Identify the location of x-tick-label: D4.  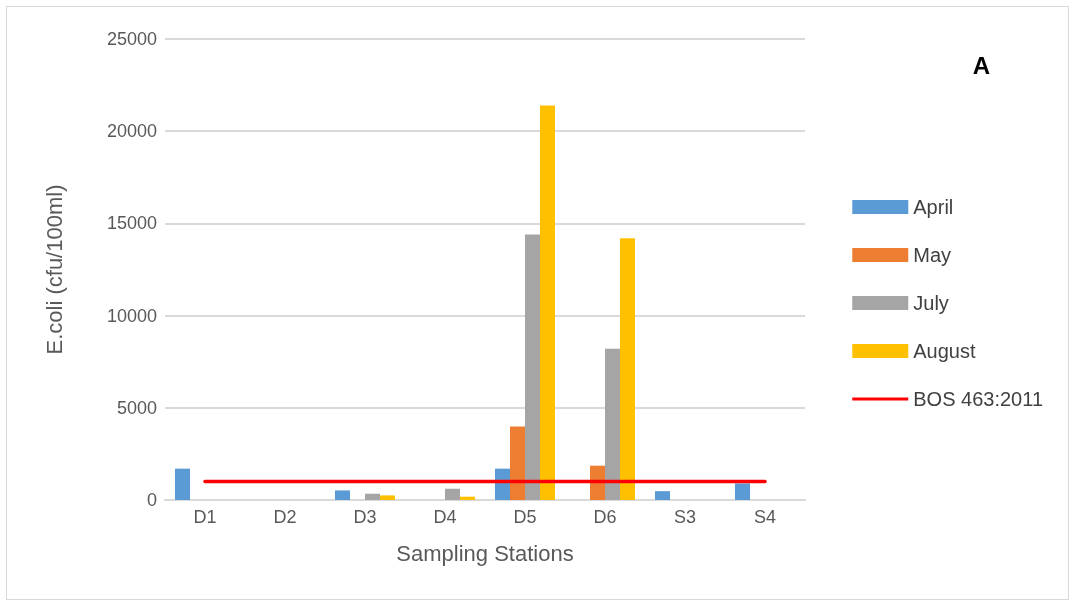
(445, 517).